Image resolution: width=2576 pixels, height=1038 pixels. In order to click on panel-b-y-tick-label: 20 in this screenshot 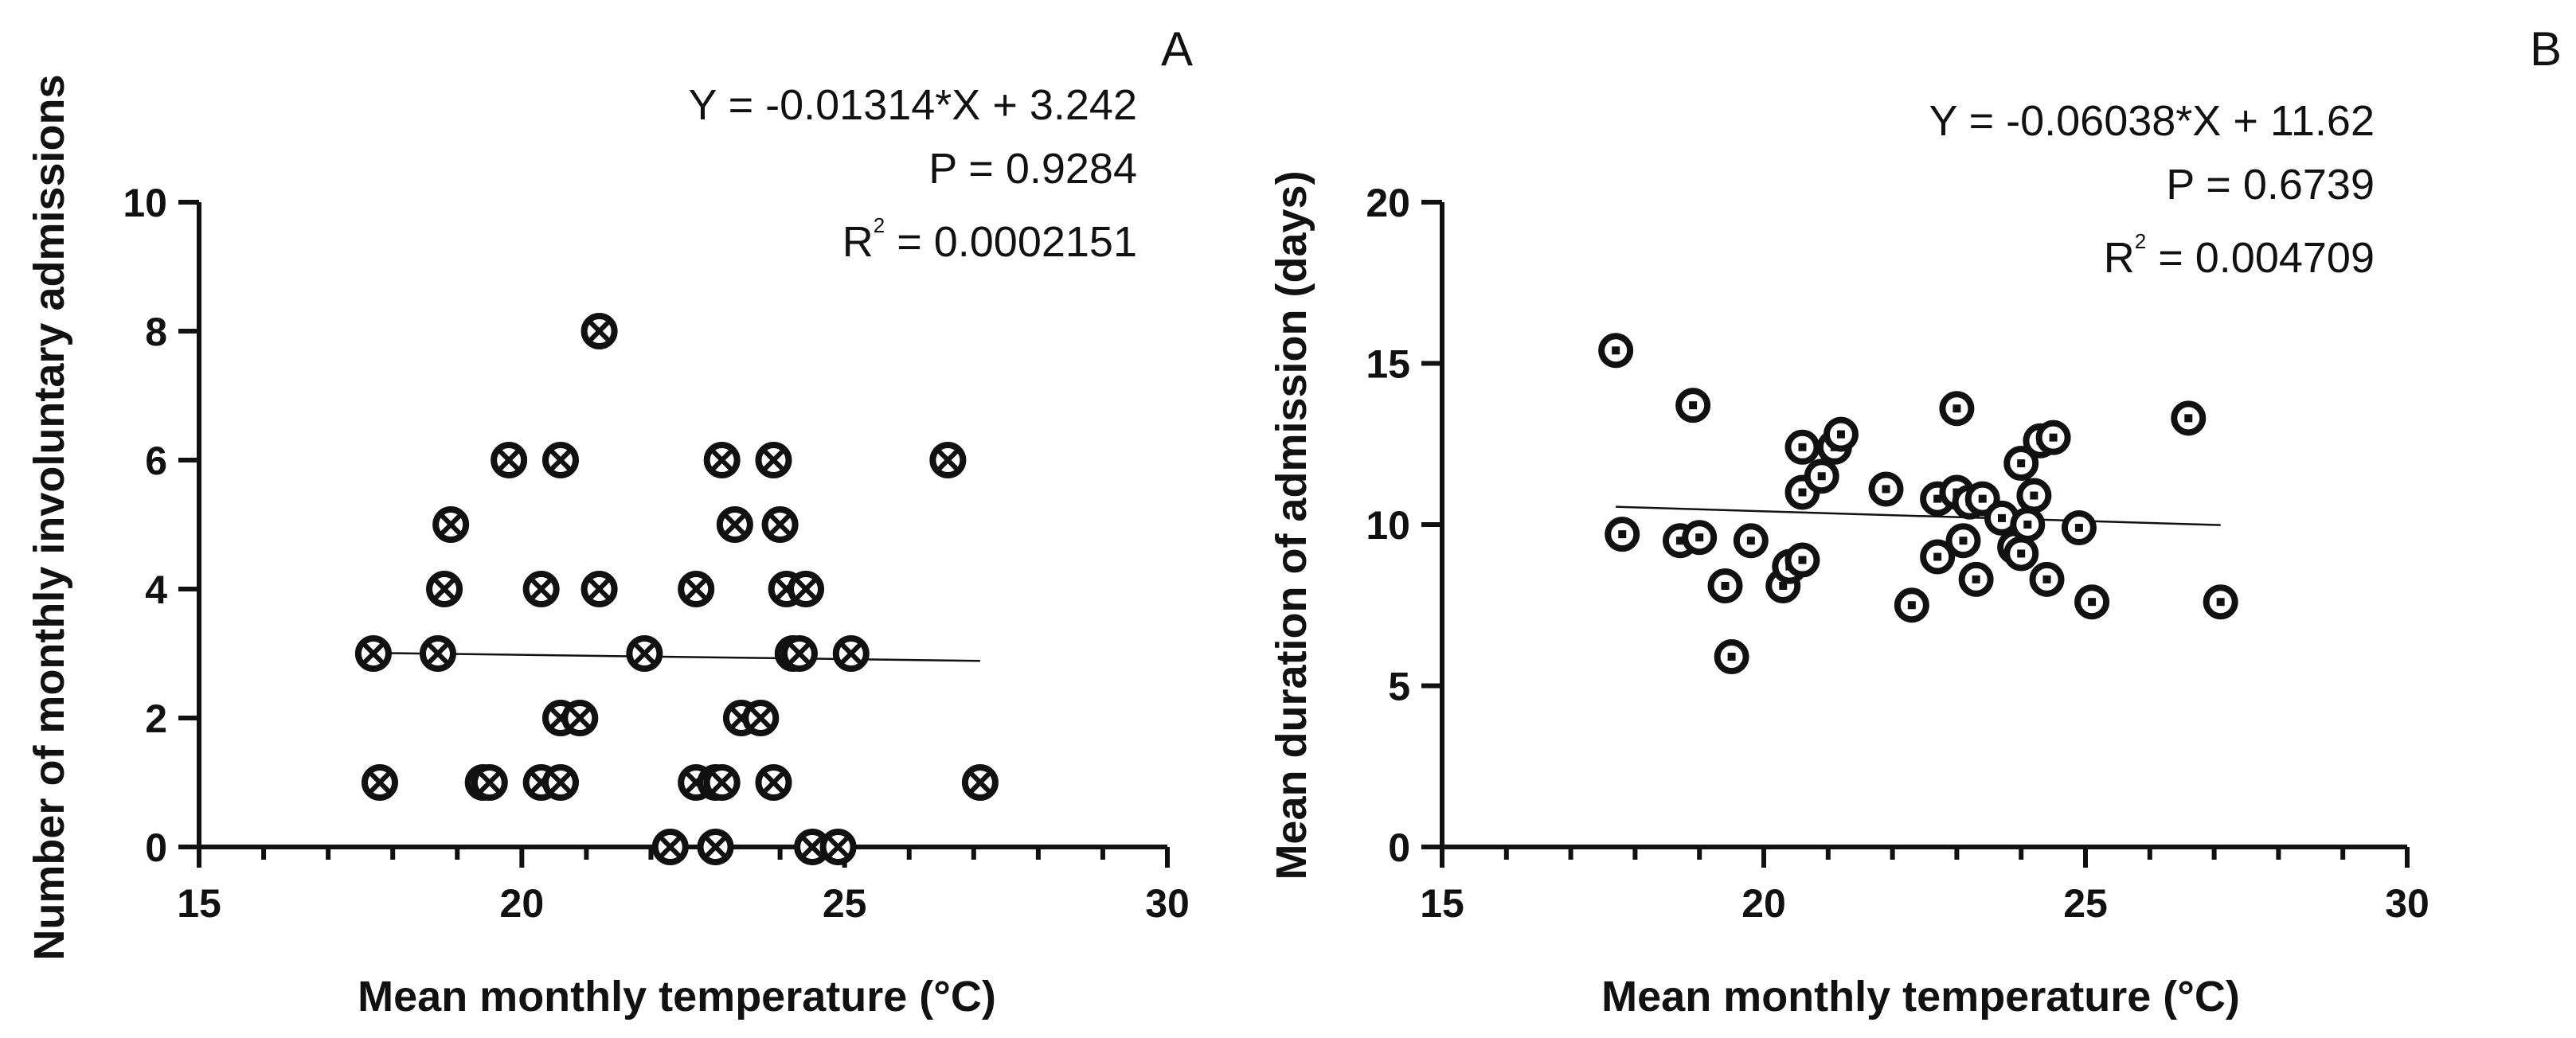, I will do `click(1388, 203)`.